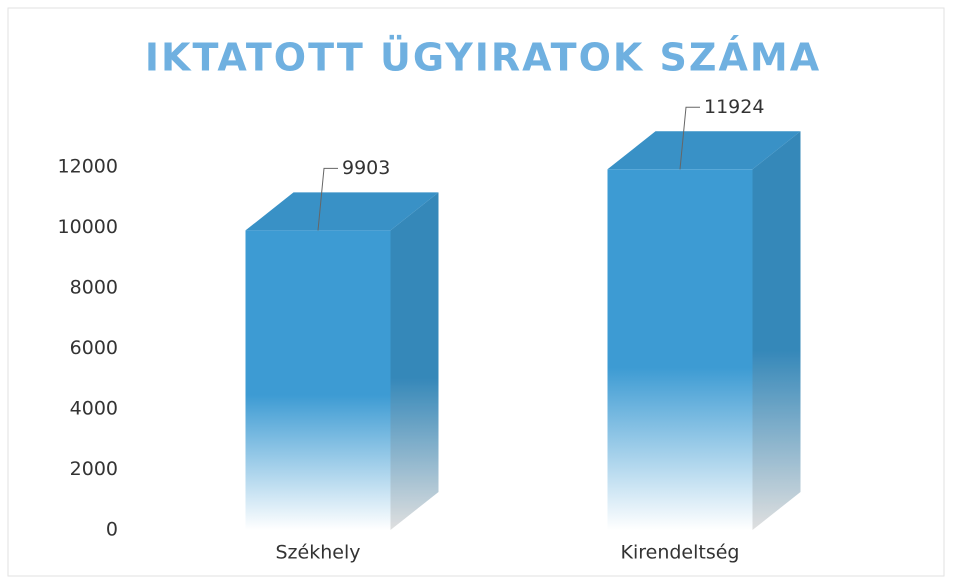 The height and width of the screenshot is (582, 953). I want to click on data-label: 9903, so click(366, 168).